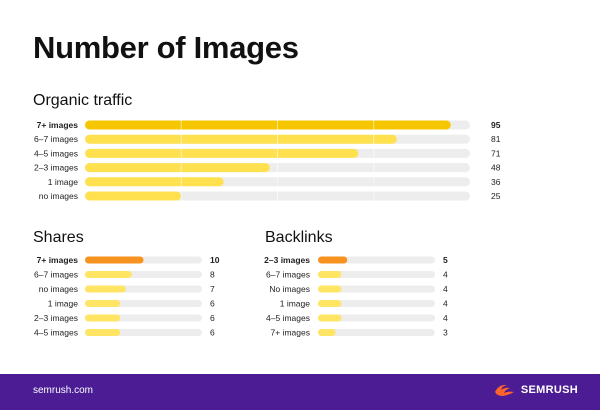  Describe the element at coordinates (376, 274) in the screenshot. I see `backlinks-6-7-images-track` at that location.